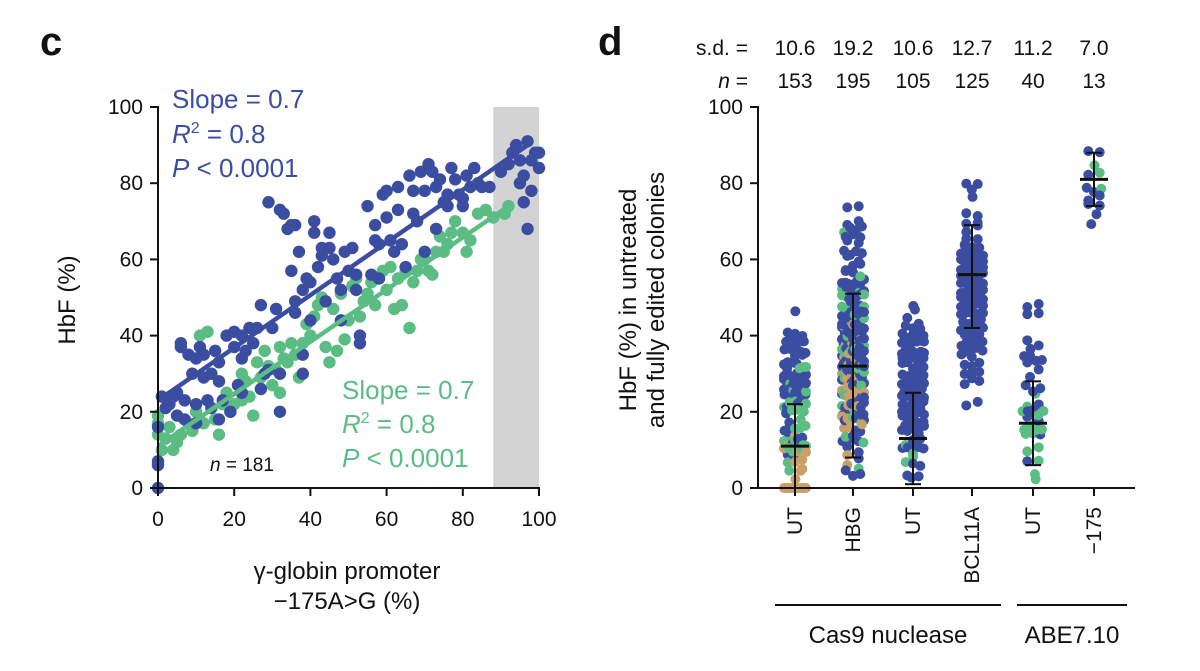  Describe the element at coordinates (971, 81) in the screenshot. I see `n-value: 125` at that location.